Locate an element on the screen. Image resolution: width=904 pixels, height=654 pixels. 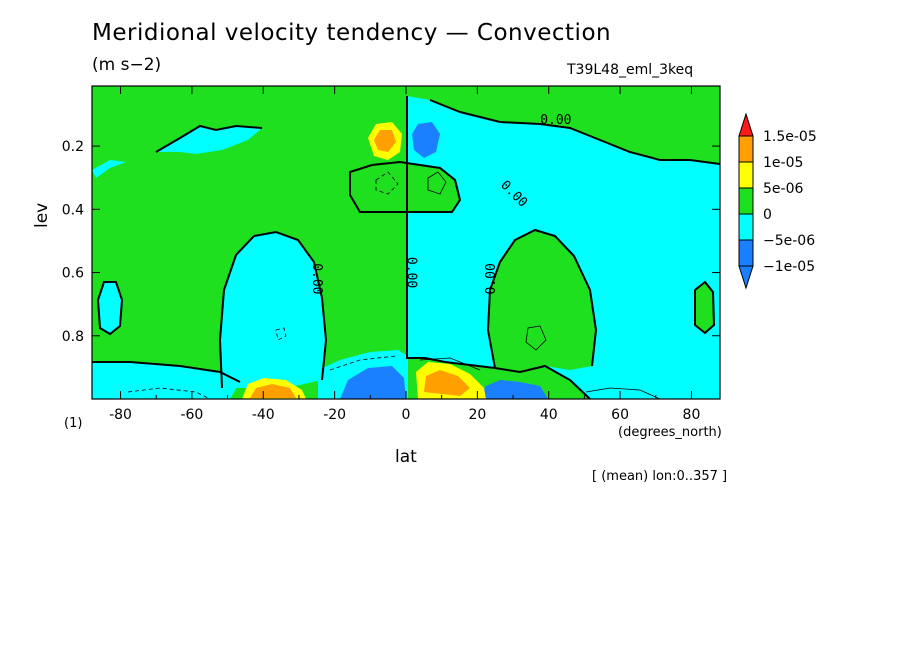
field-region-nh-surface-core-negative is located at coordinates (513, 389).